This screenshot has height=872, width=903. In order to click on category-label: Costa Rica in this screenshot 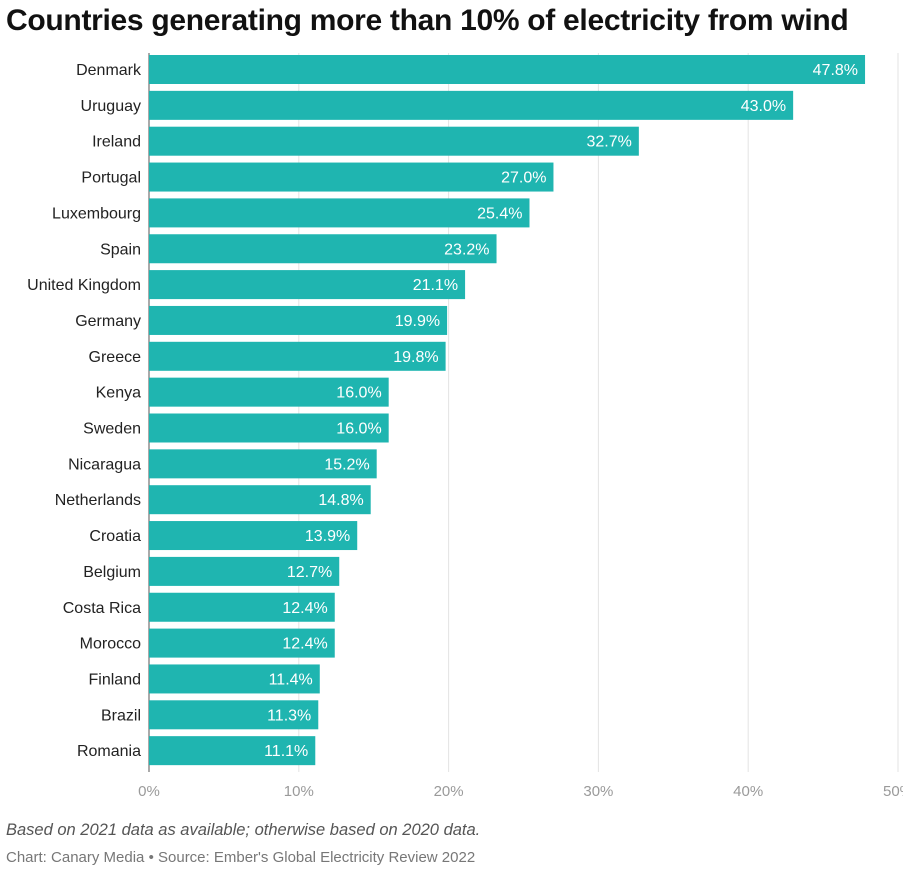, I will do `click(102, 608)`.